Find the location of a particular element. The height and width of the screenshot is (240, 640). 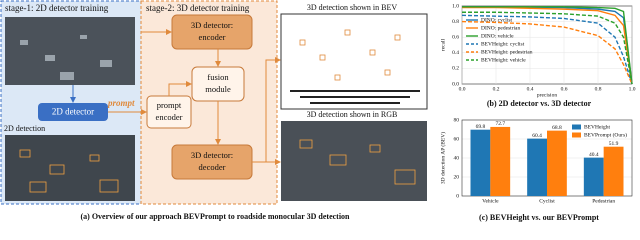

box-line: prompt is located at coordinates (169, 105).